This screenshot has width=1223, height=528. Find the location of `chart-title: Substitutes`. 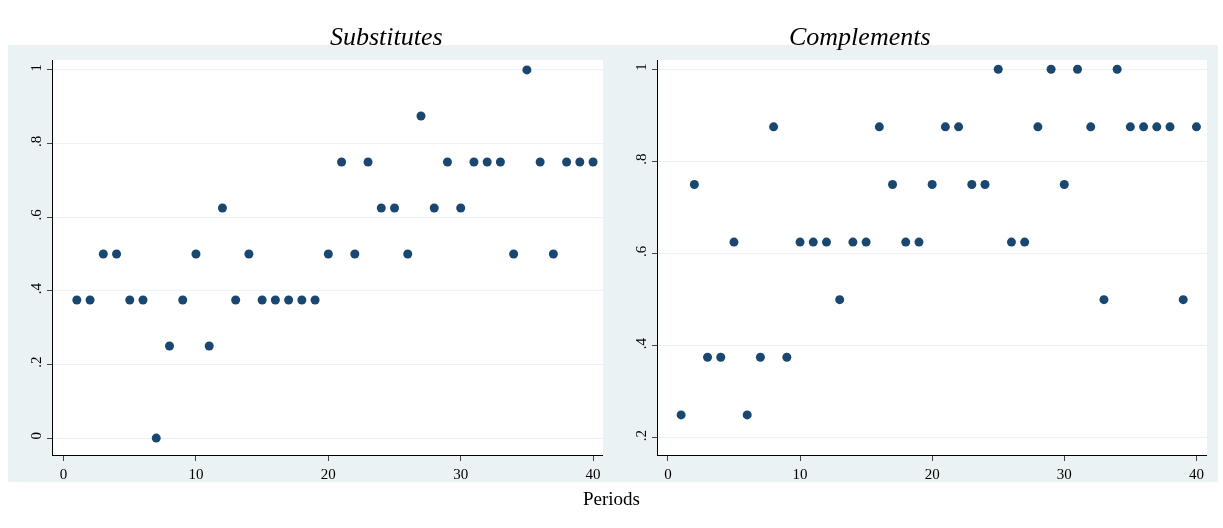

chart-title: Substitutes is located at coordinates (386, 36).